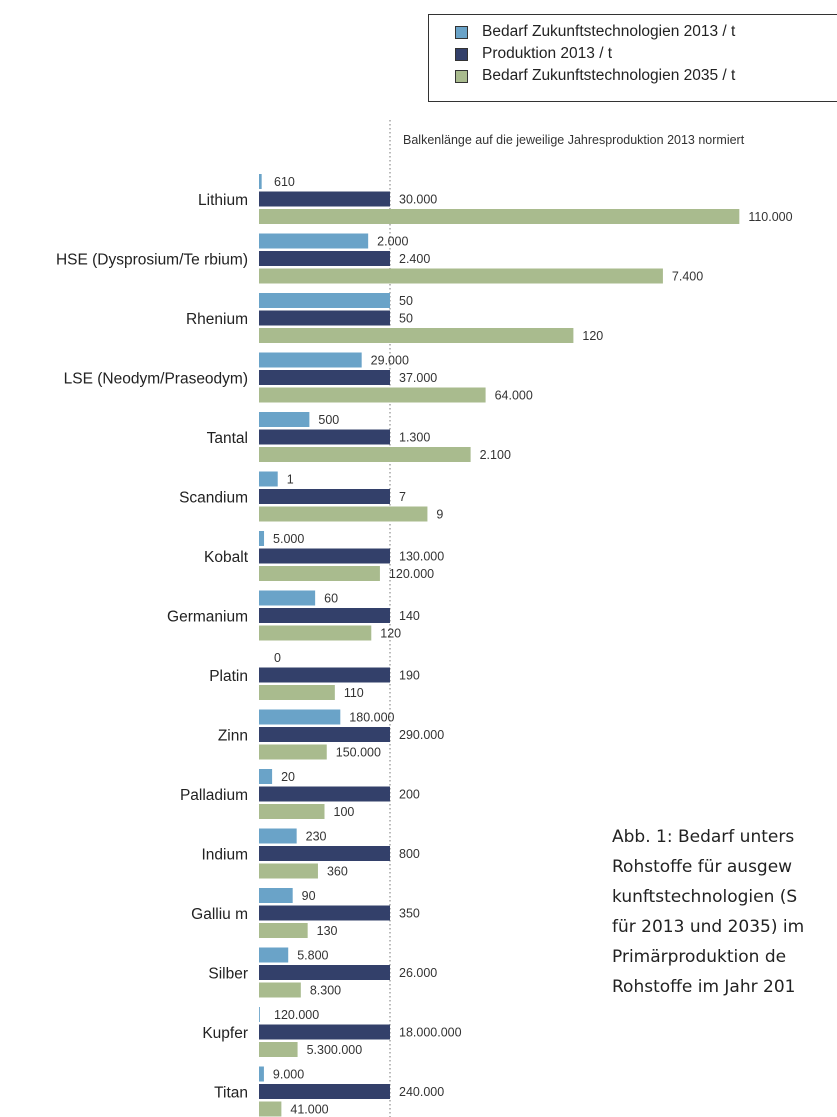 The image size is (837, 1117). I want to click on data-label: 350, so click(409, 914).